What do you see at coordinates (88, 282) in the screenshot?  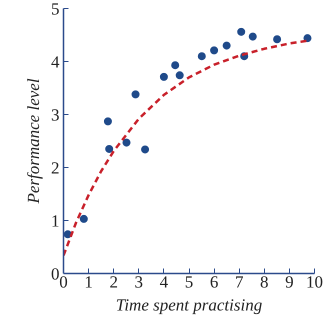 I see `x-tick-label: 1` at bounding box center [88, 282].